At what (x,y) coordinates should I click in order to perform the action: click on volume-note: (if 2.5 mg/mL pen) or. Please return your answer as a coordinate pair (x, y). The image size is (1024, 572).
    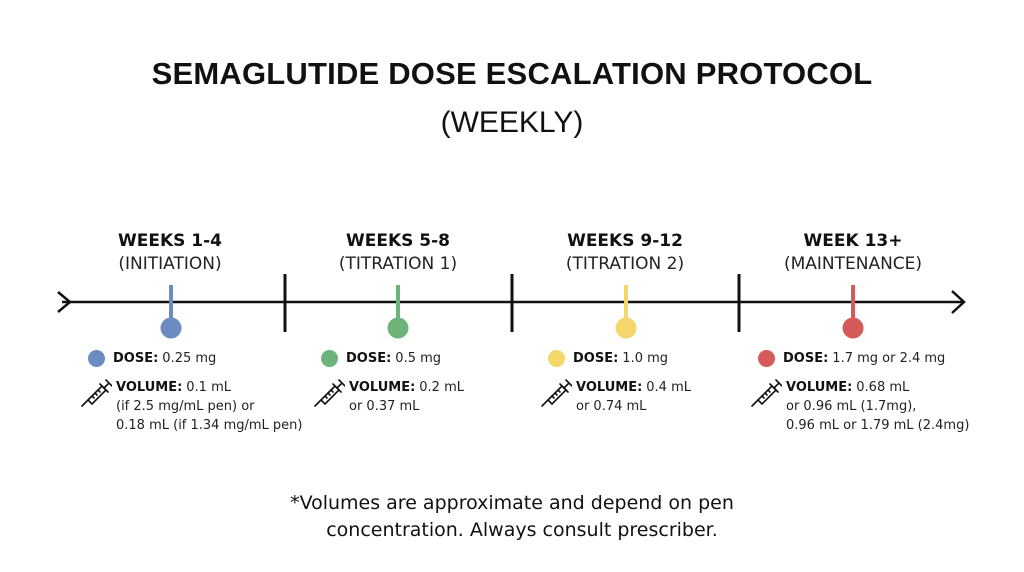
    Looking at the image, I should click on (185, 406).